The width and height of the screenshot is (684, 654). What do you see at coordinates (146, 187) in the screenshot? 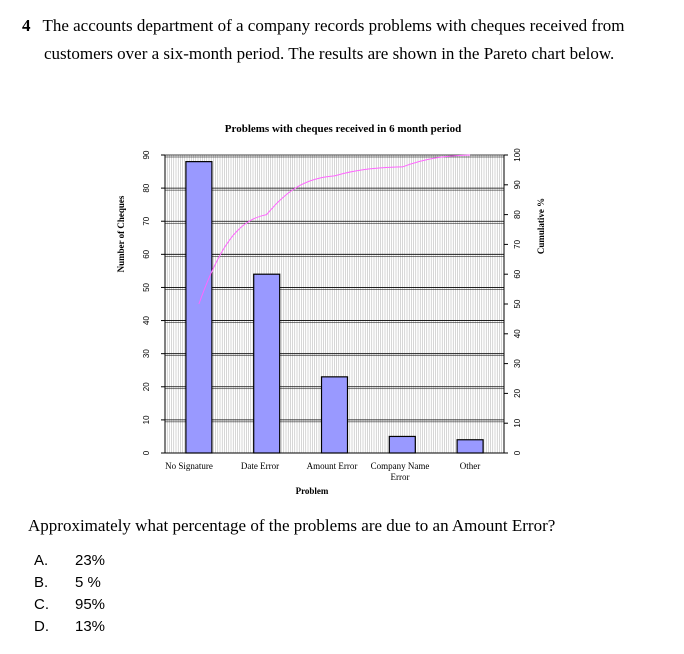
I see `y-tick-label: 80` at bounding box center [146, 187].